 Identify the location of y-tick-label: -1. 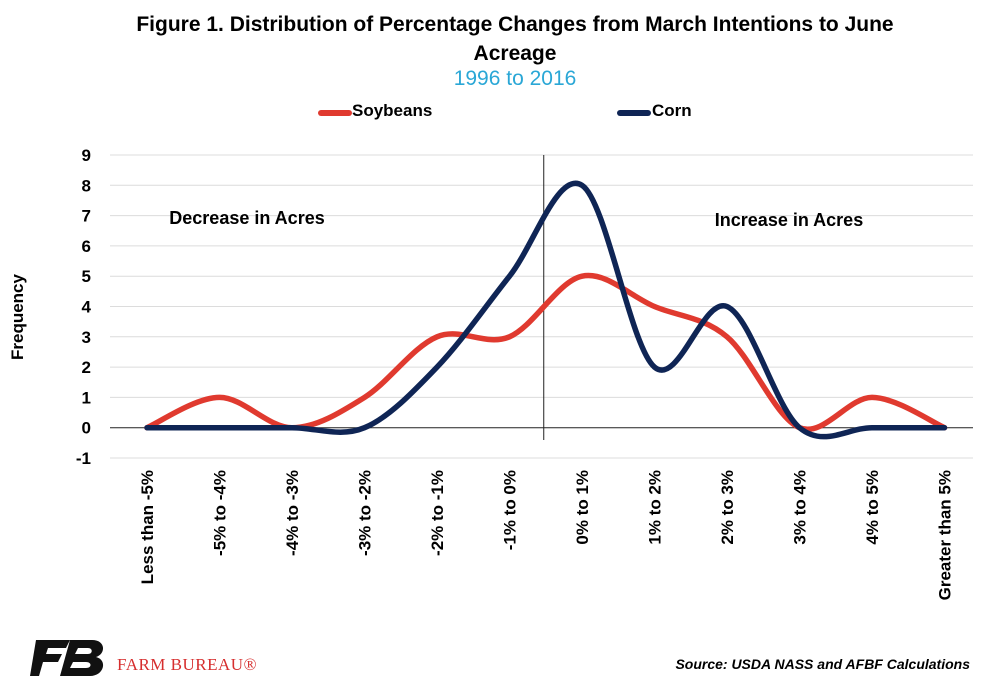
(83, 458).